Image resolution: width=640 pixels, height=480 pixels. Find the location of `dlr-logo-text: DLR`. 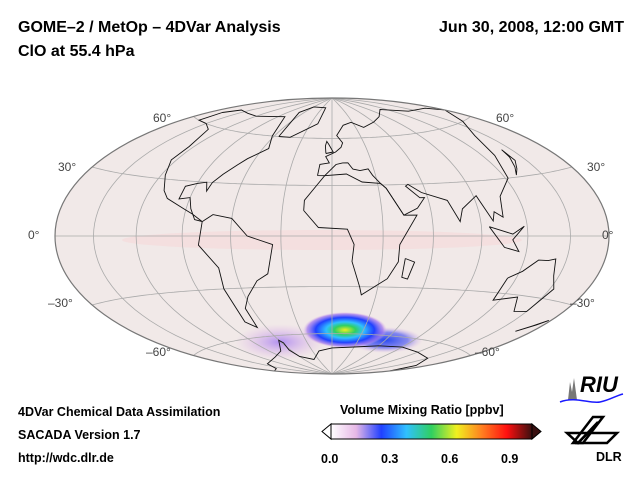

dlr-logo-text: DLR is located at coordinates (609, 457).